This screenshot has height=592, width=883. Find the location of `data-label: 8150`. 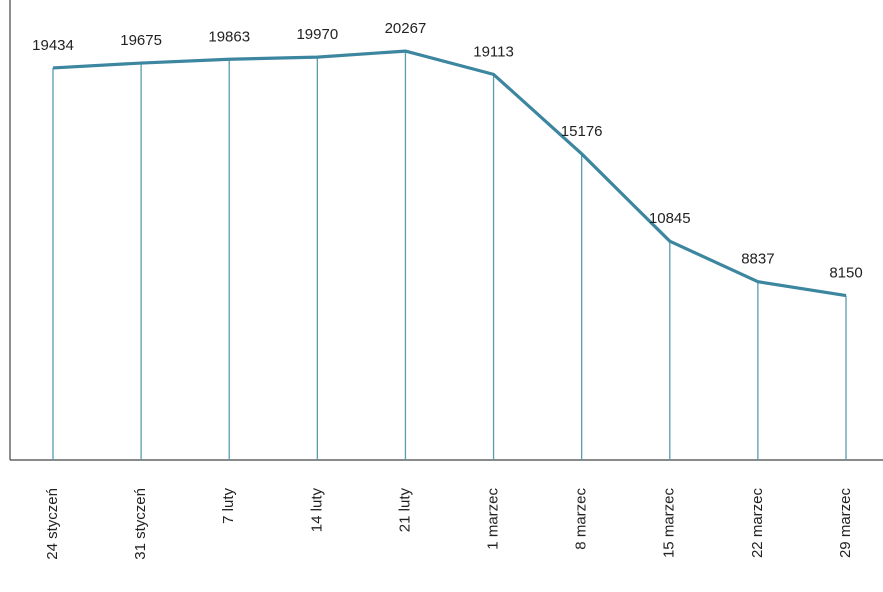

data-label: 8150 is located at coordinates (845, 273).